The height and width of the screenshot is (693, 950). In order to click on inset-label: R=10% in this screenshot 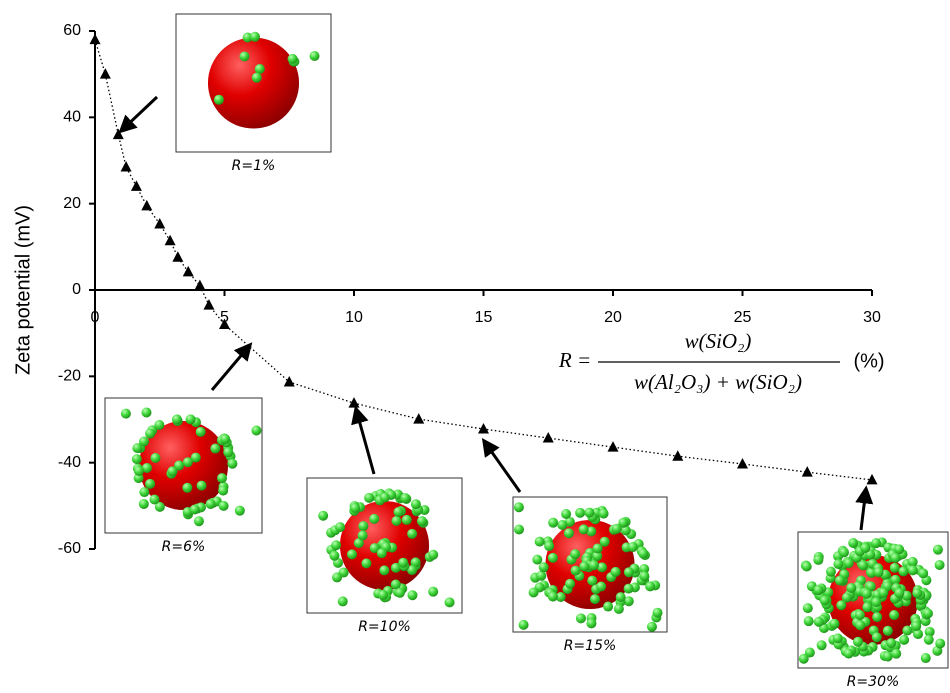, I will do `click(384, 627)`.